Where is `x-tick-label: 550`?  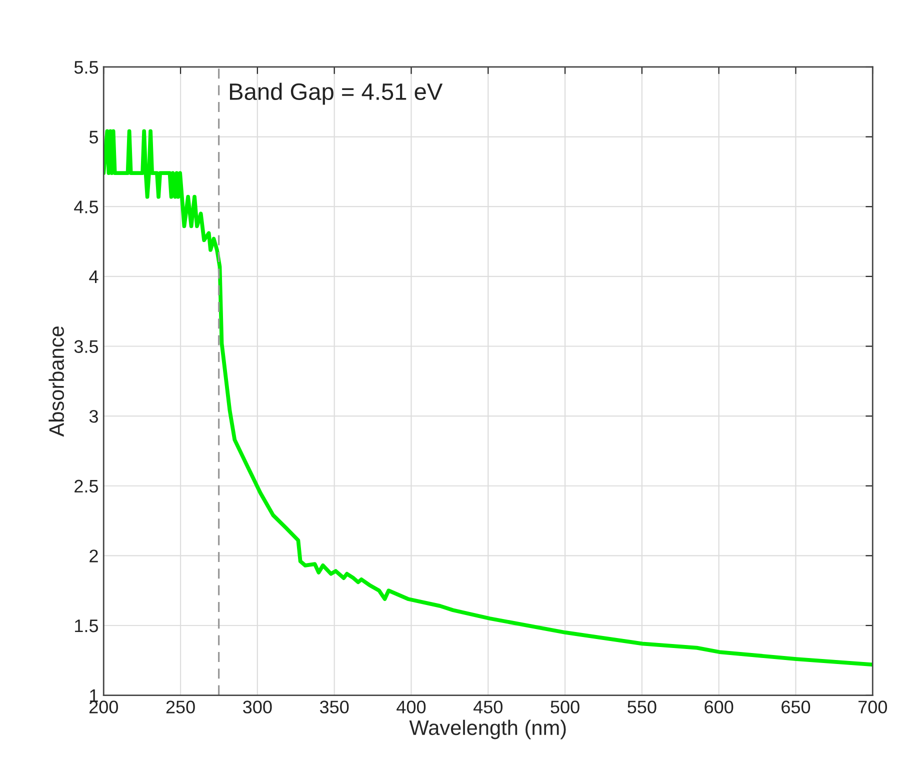 x-tick-label: 550 is located at coordinates (642, 707).